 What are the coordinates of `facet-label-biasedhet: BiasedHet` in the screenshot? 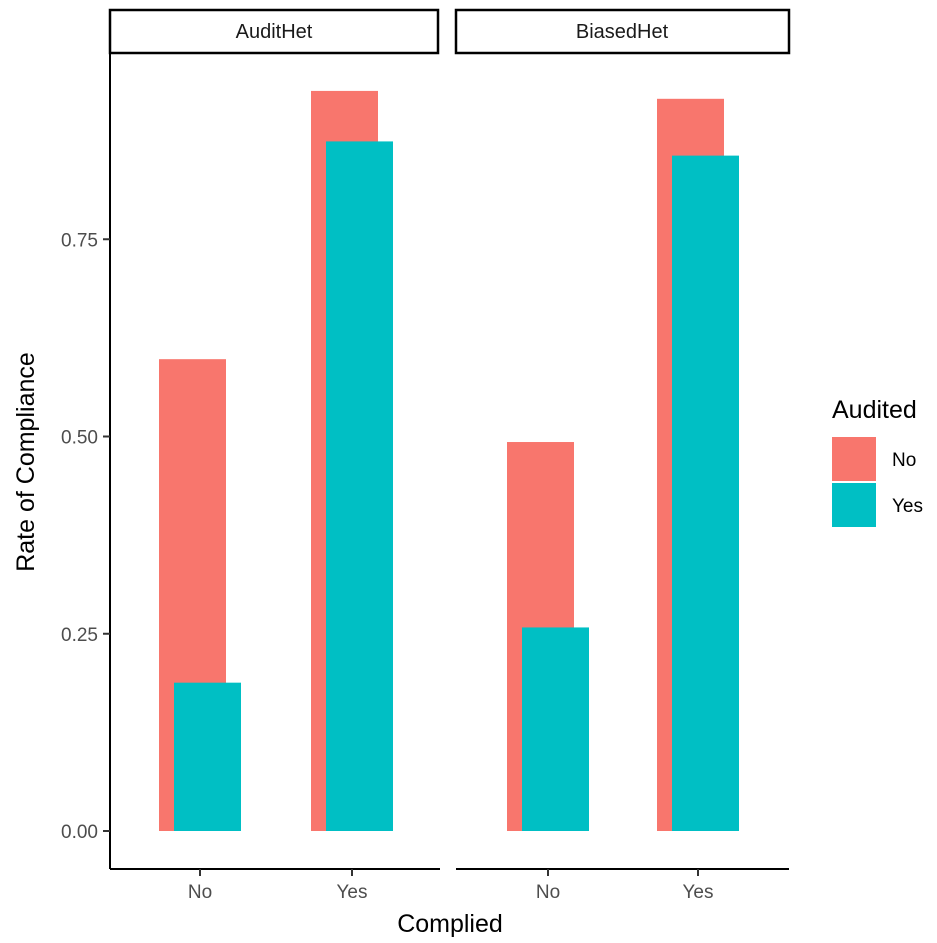 It's located at (622, 32).